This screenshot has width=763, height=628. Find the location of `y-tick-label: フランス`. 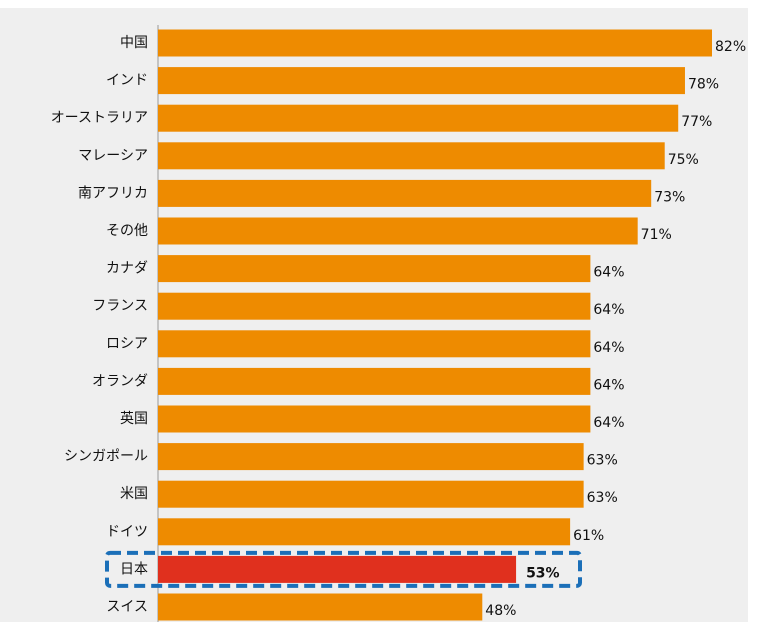

y-tick-label: フランス is located at coordinates (120, 306).